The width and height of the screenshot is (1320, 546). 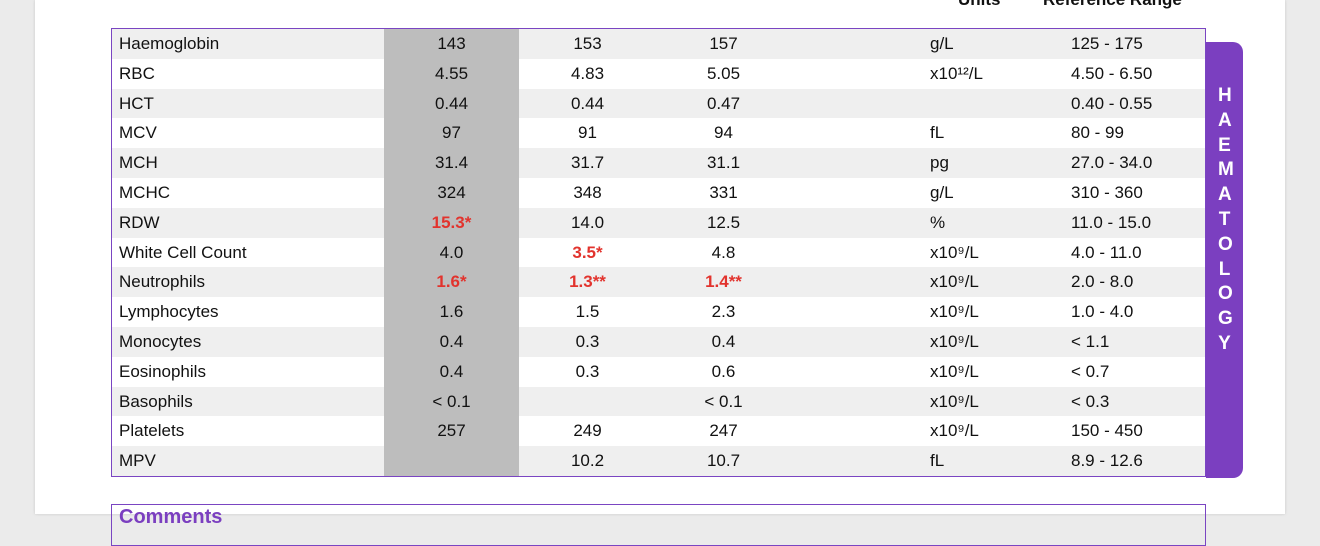 What do you see at coordinates (587, 282) in the screenshot?
I see `result-value: 1.3**` at bounding box center [587, 282].